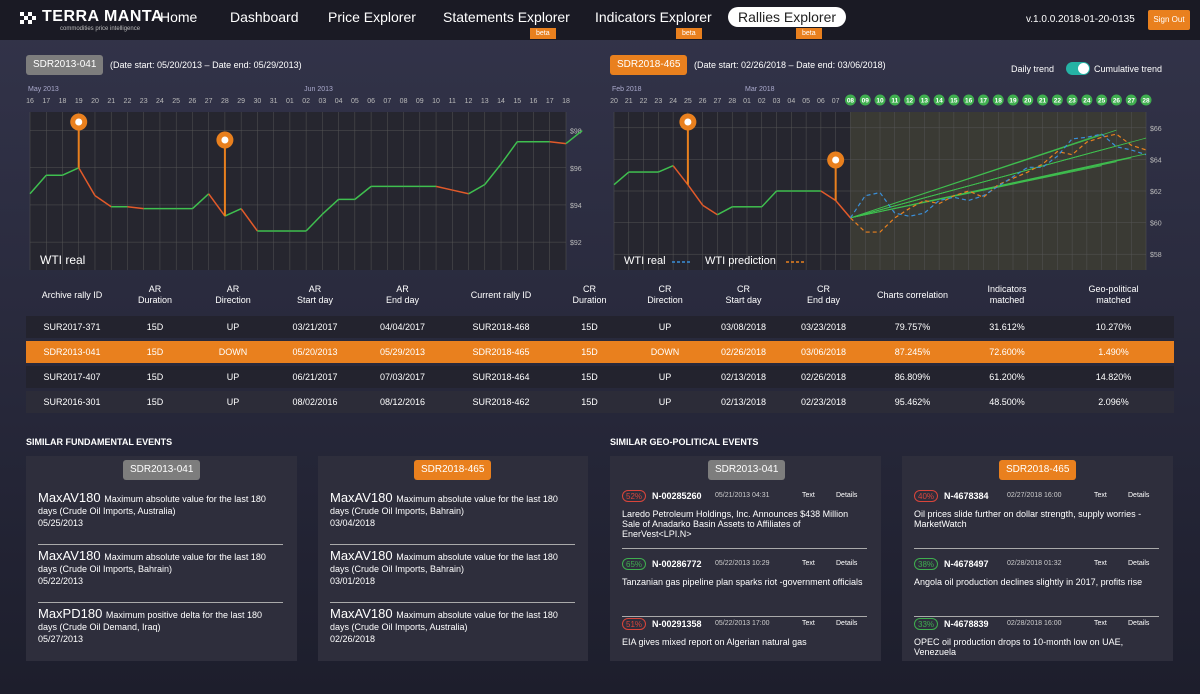 The height and width of the screenshot is (694, 1200). What do you see at coordinates (665, 295) in the screenshot?
I see `column-header: CR Direction` at bounding box center [665, 295].